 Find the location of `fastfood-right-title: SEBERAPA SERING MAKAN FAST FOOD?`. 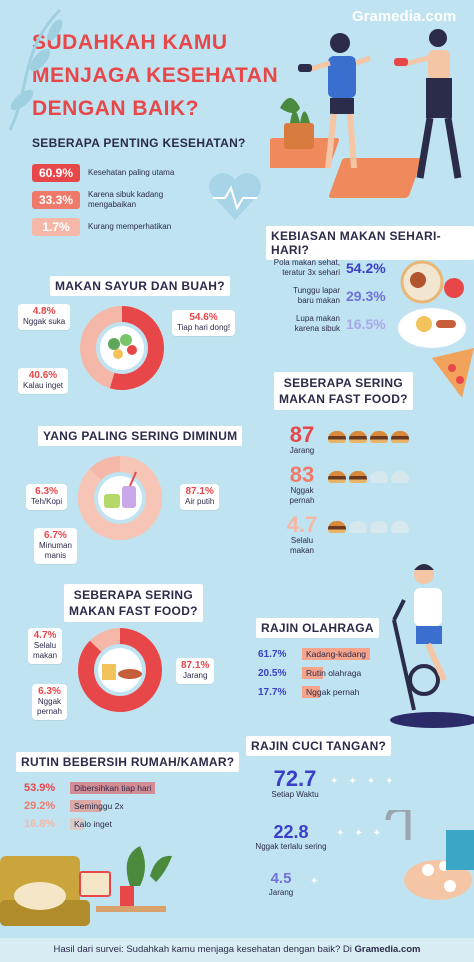

fastfood-right-title: SEBERAPA SERING MAKAN FAST FOOD? is located at coordinates (343, 391).